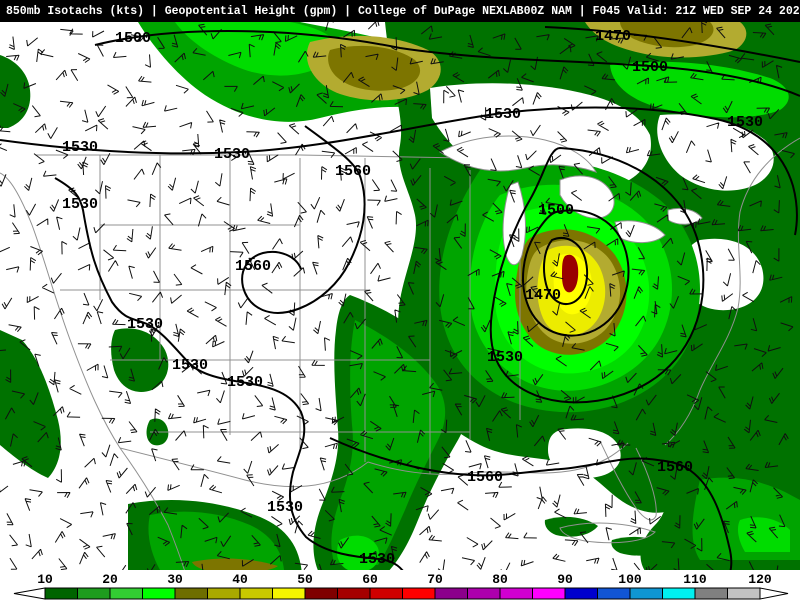 This screenshot has width=800, height=600. What do you see at coordinates (404, 579) in the screenshot?
I see `colorbar-ticks: 10 20 30 40 50 60 70 80 90 100 110 120` at bounding box center [404, 579].